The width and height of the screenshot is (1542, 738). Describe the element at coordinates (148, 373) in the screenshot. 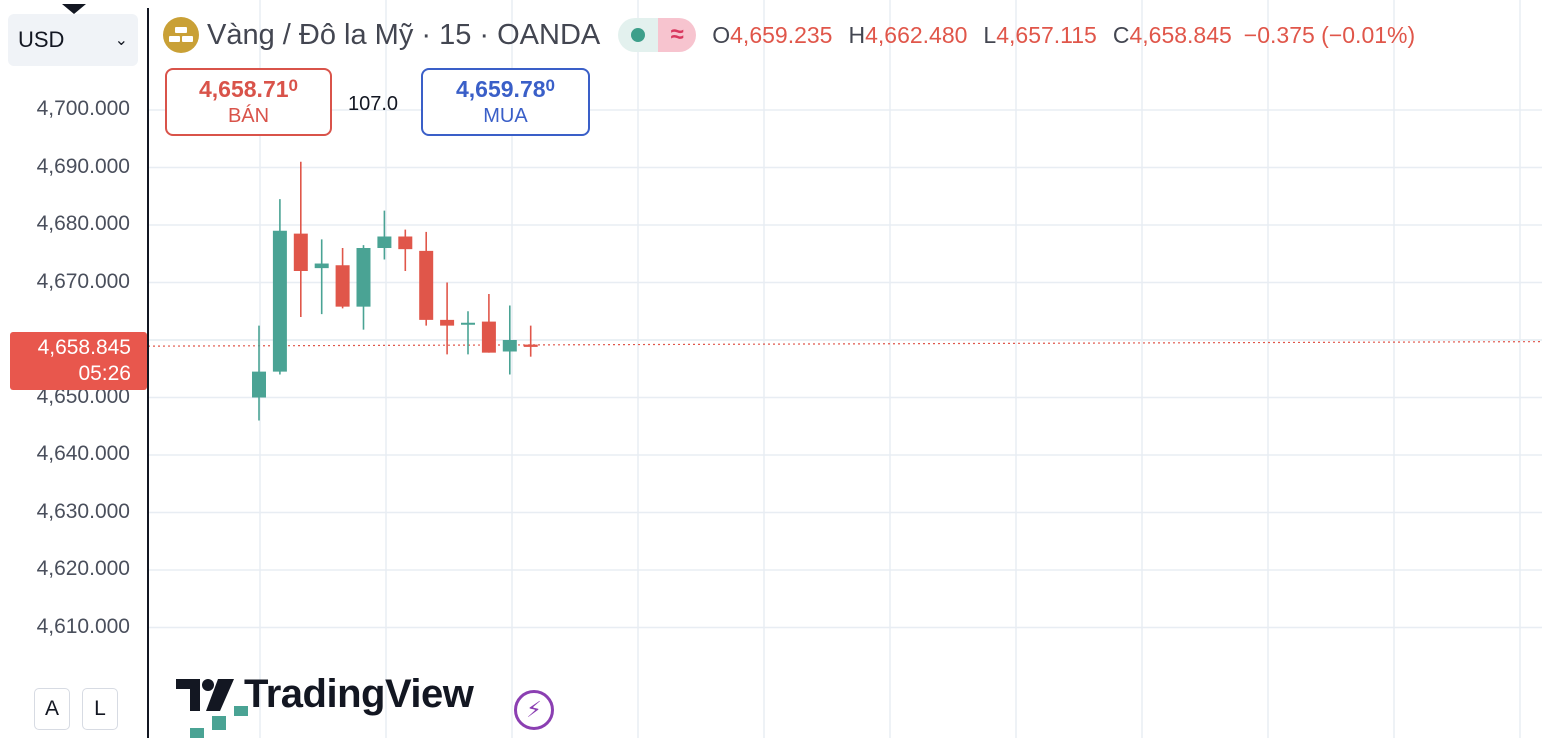

I see `price-axis-border` at that location.